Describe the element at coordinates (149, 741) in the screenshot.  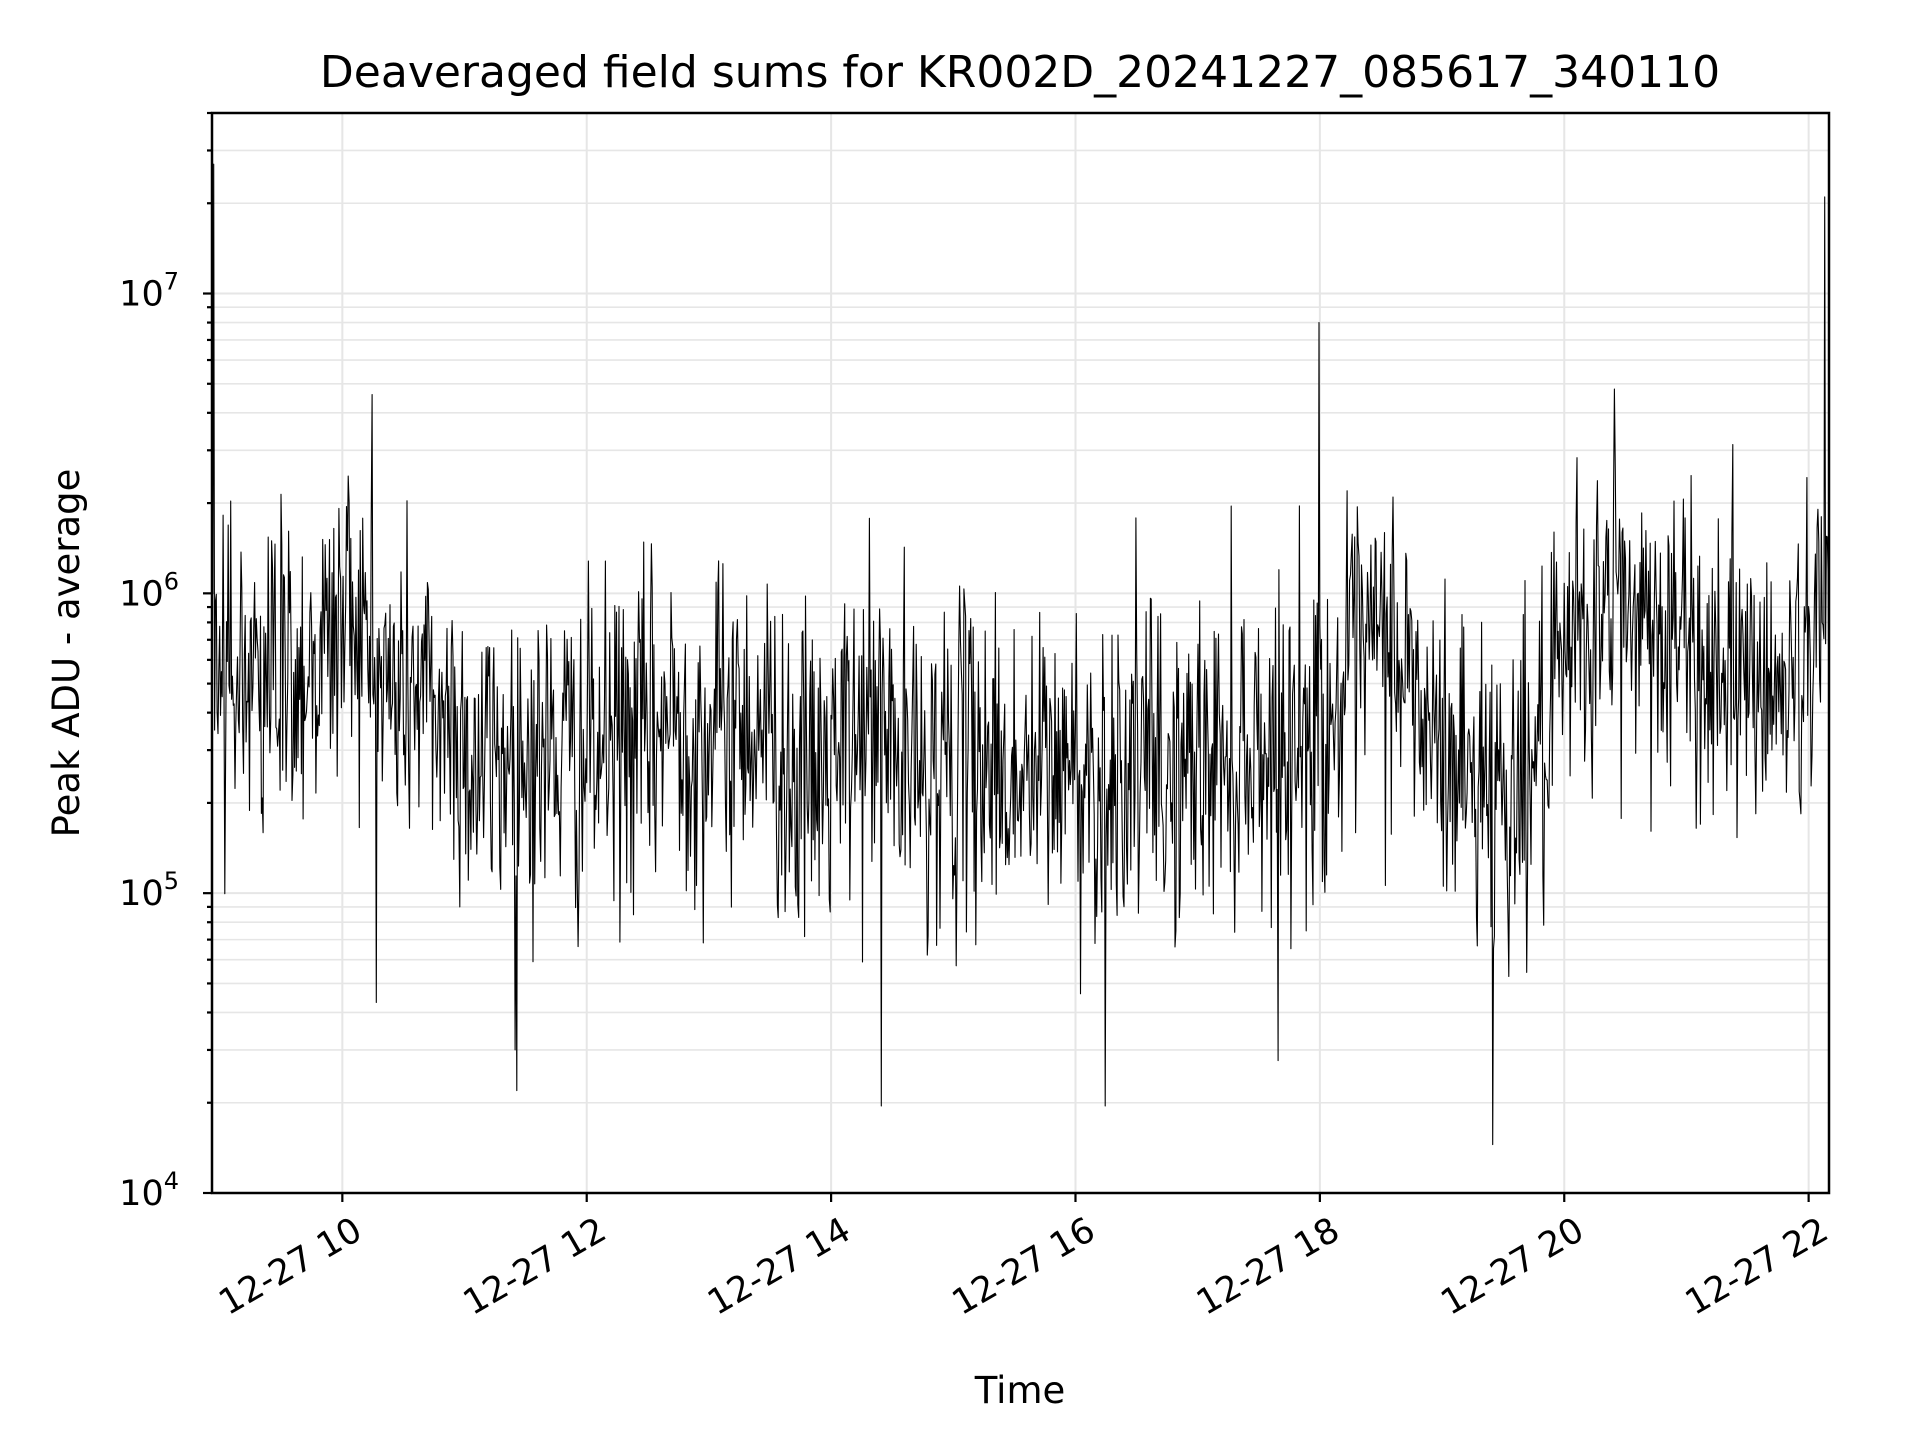
I see `y-tick-labels: 10⁴ 10⁵ 10⁶ 10⁷` at that location.